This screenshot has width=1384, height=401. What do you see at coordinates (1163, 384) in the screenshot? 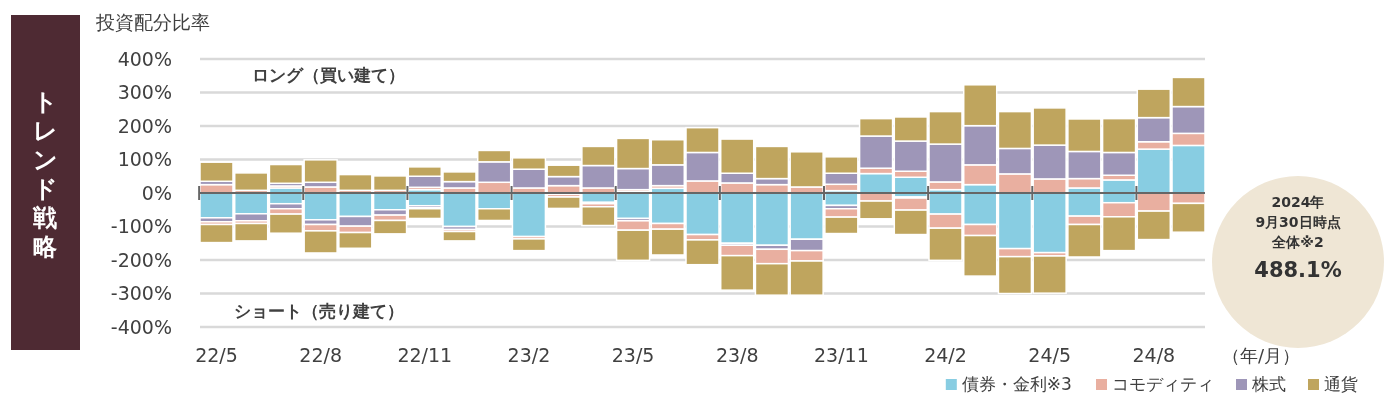
I see `legend-label: コモディティ` at bounding box center [1163, 384].